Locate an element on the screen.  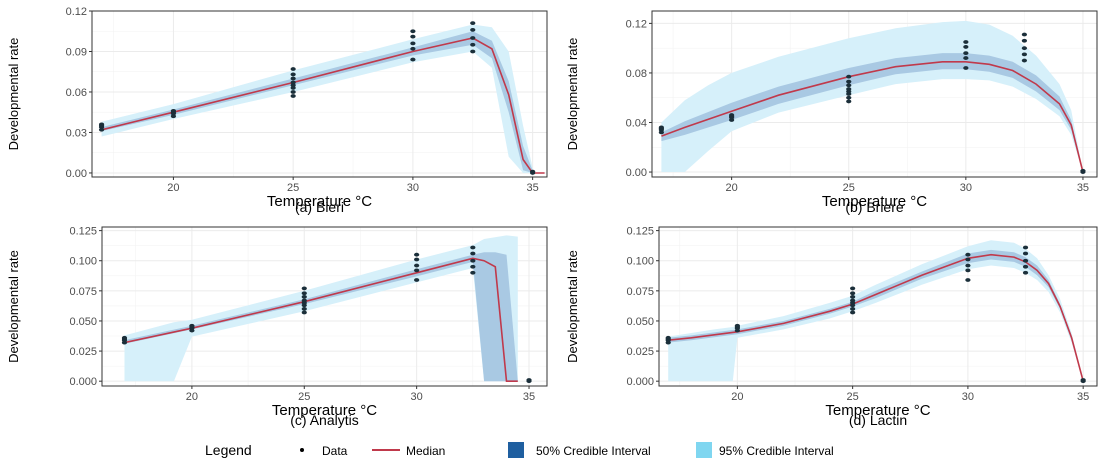
y-tick-label: 0.03 is located at coordinates (76, 133).